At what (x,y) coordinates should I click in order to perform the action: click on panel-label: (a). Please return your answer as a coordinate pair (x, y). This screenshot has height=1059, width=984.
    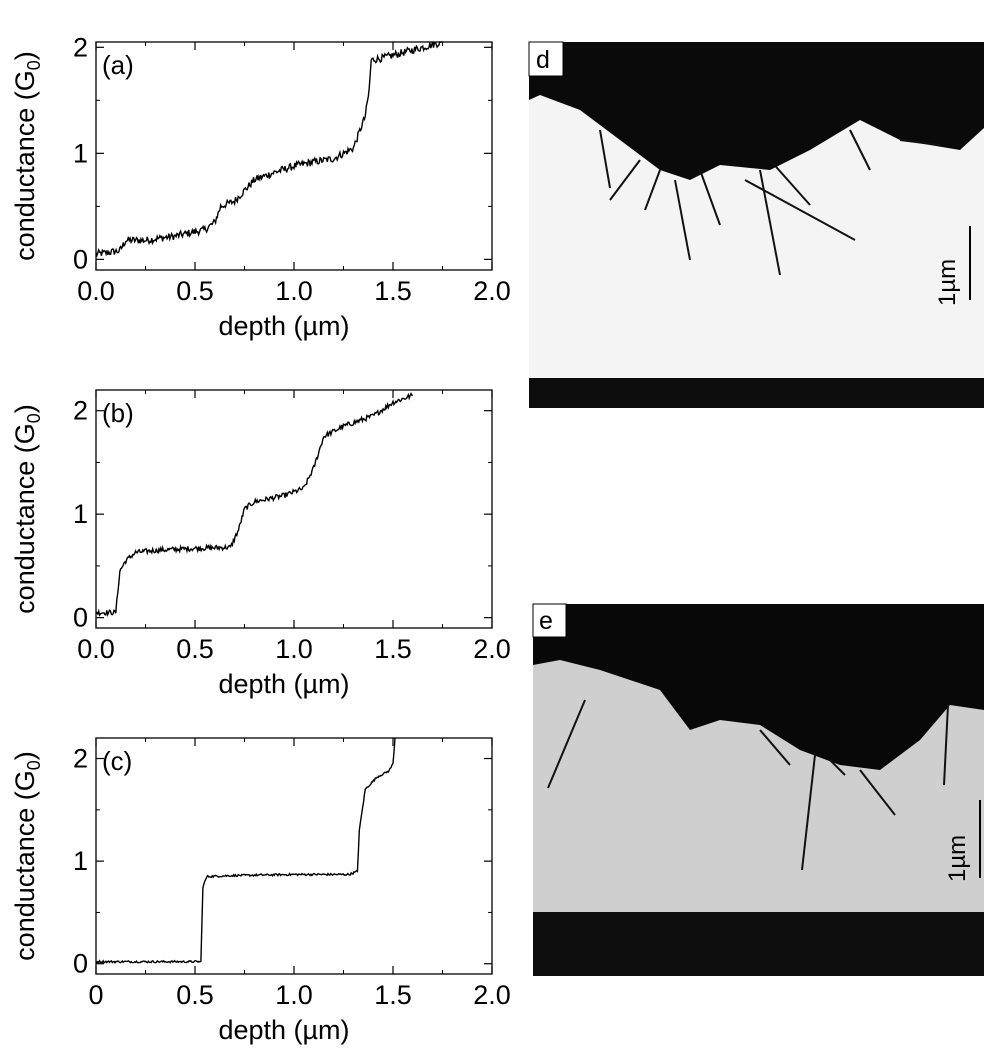
    Looking at the image, I should click on (118, 65).